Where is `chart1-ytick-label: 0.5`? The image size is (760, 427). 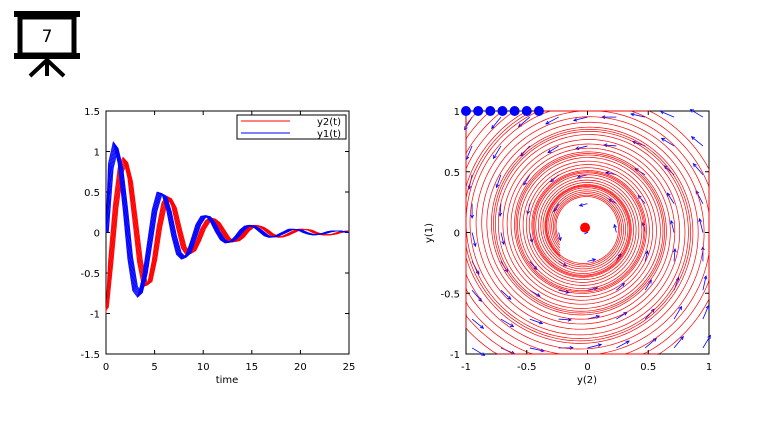
chart1-ytick-label: 0.5 is located at coordinates (92, 193).